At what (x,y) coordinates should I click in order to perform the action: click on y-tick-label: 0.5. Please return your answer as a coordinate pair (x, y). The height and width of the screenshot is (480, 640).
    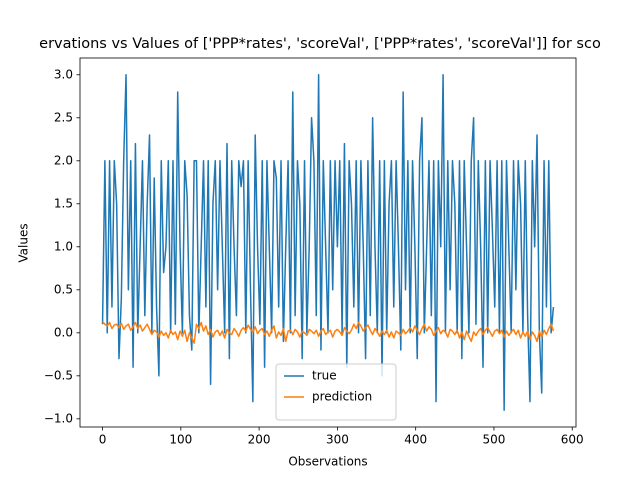
    Looking at the image, I should click on (63, 289).